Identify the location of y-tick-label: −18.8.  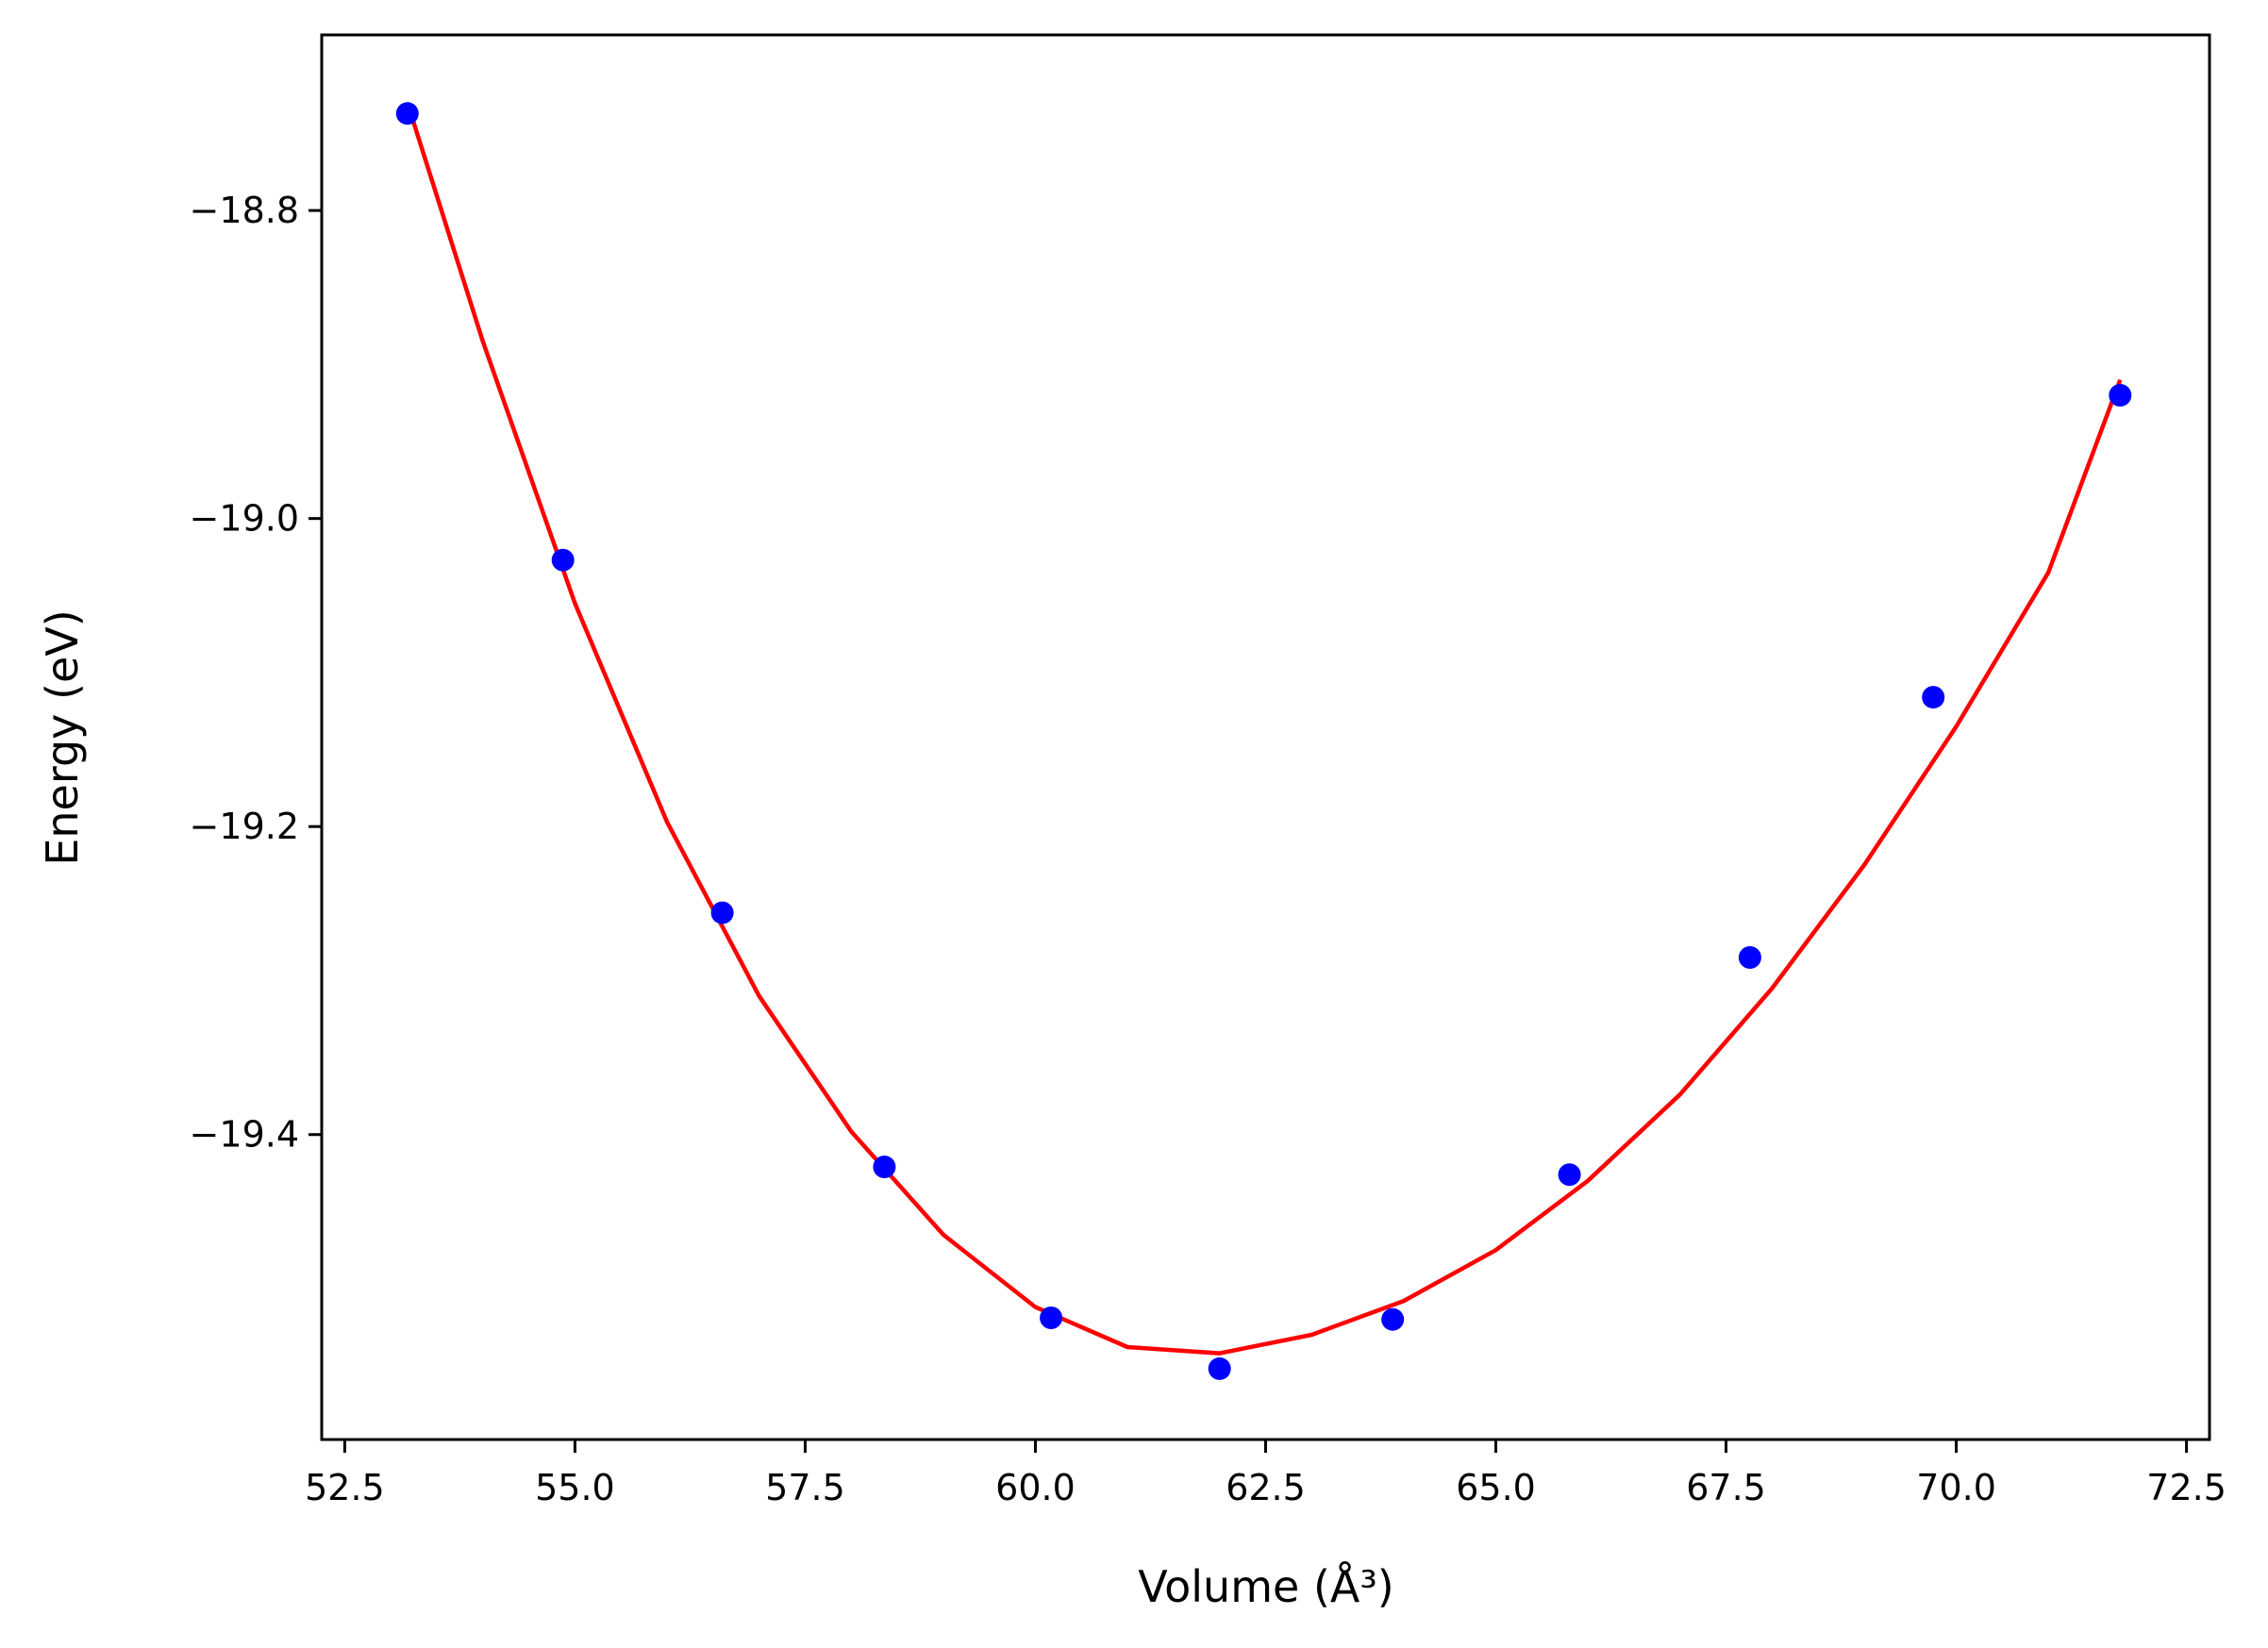
(245, 210).